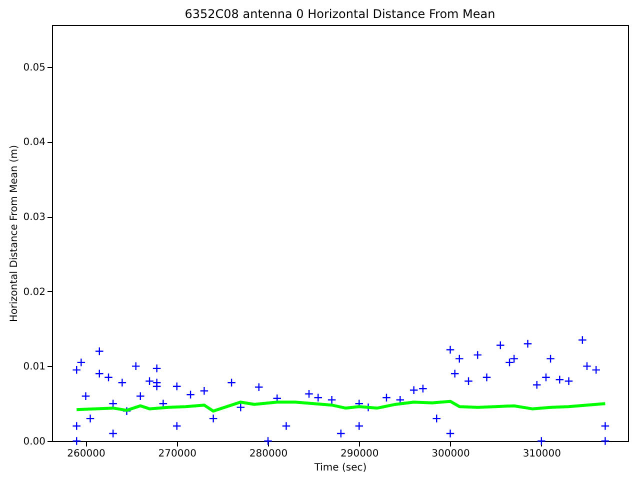 The height and width of the screenshot is (480, 640). Describe the element at coordinates (451, 454) in the screenshot. I see `x-tick-label: 300000` at that location.